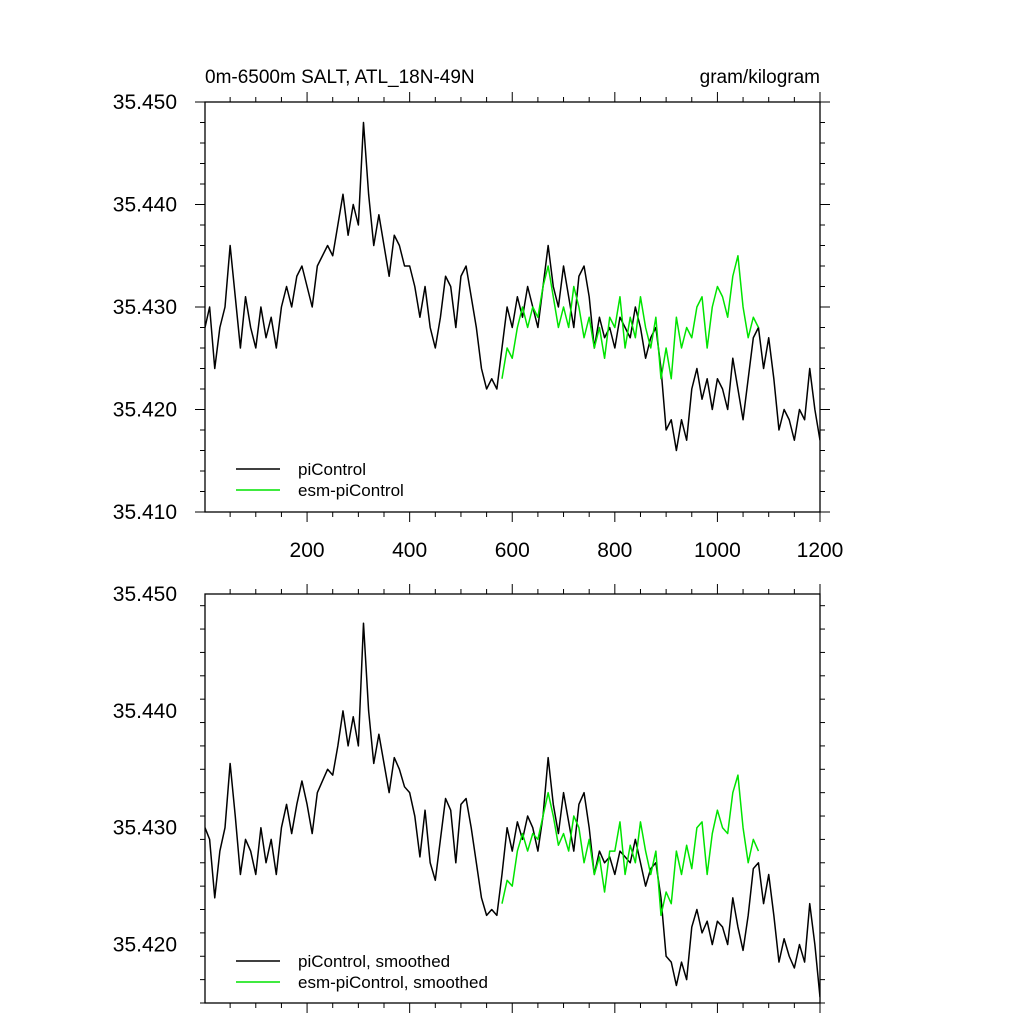 This screenshot has height=1024, width=1024. Describe the element at coordinates (340, 77) in the screenshot. I see `top-chart-title-left: 0m-6500m SALT, ATL_18N-49N` at that location.